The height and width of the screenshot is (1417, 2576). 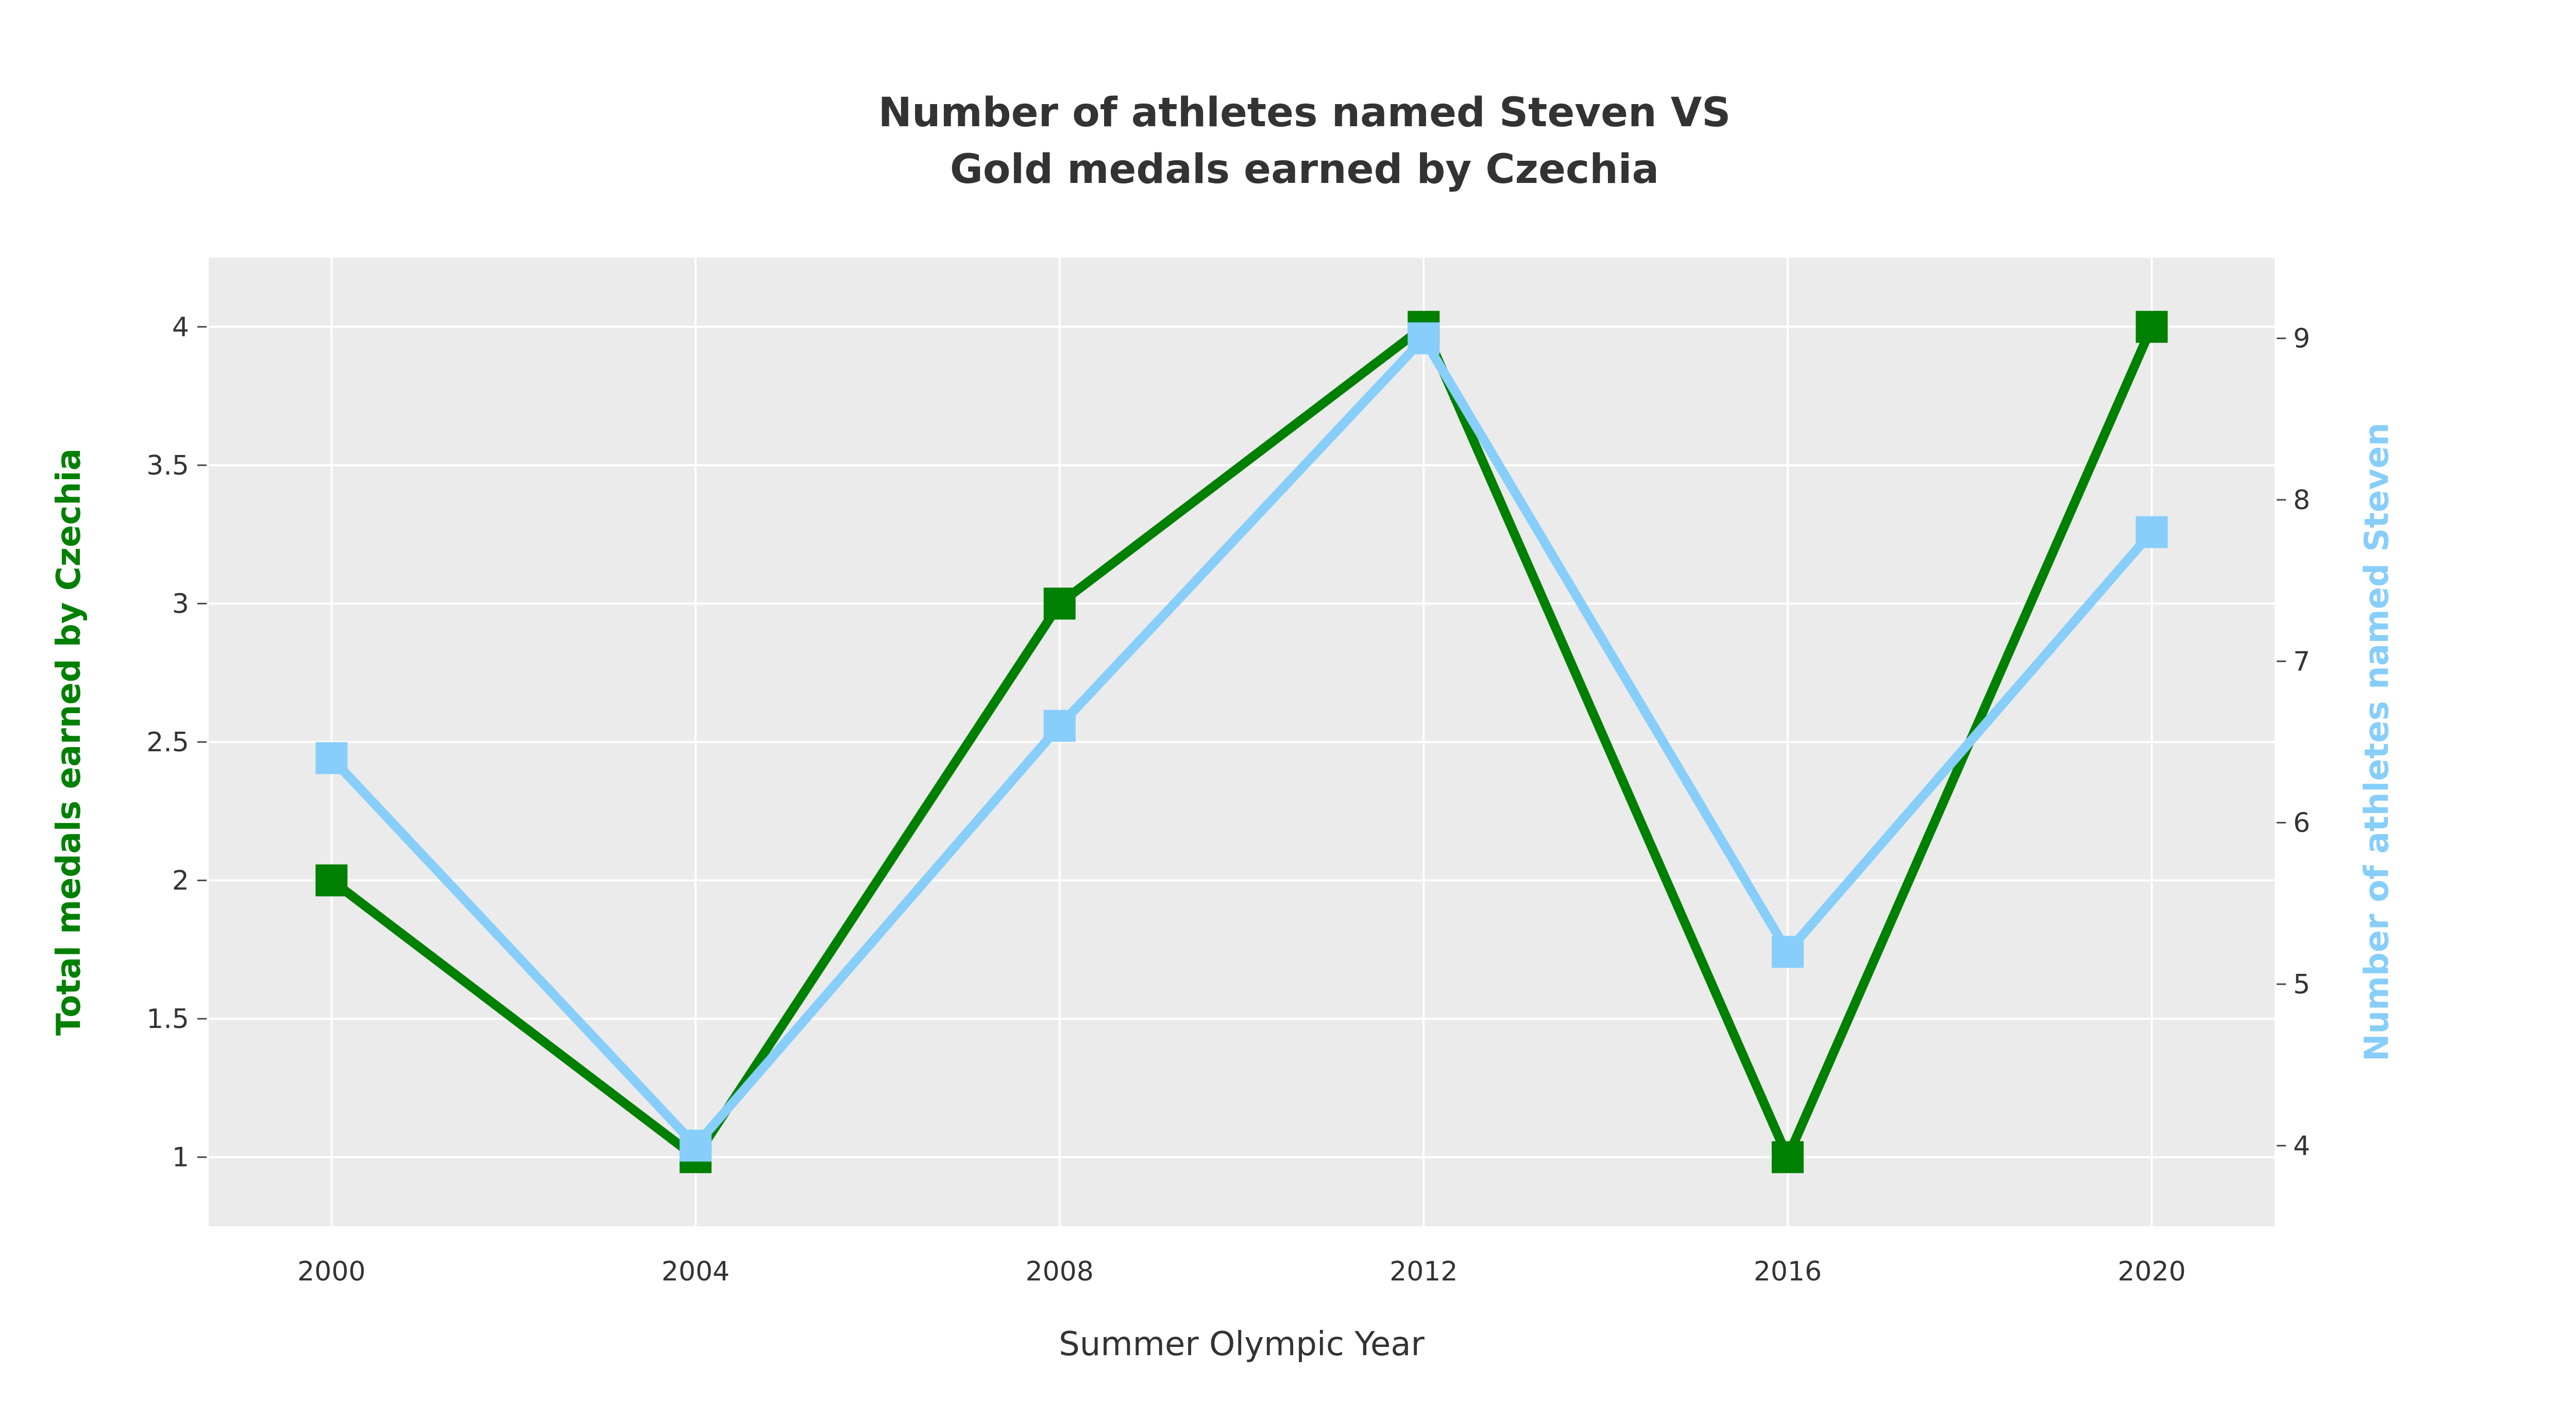 What do you see at coordinates (2301, 824) in the screenshot?
I see `y-right-tick-label: 6` at bounding box center [2301, 824].